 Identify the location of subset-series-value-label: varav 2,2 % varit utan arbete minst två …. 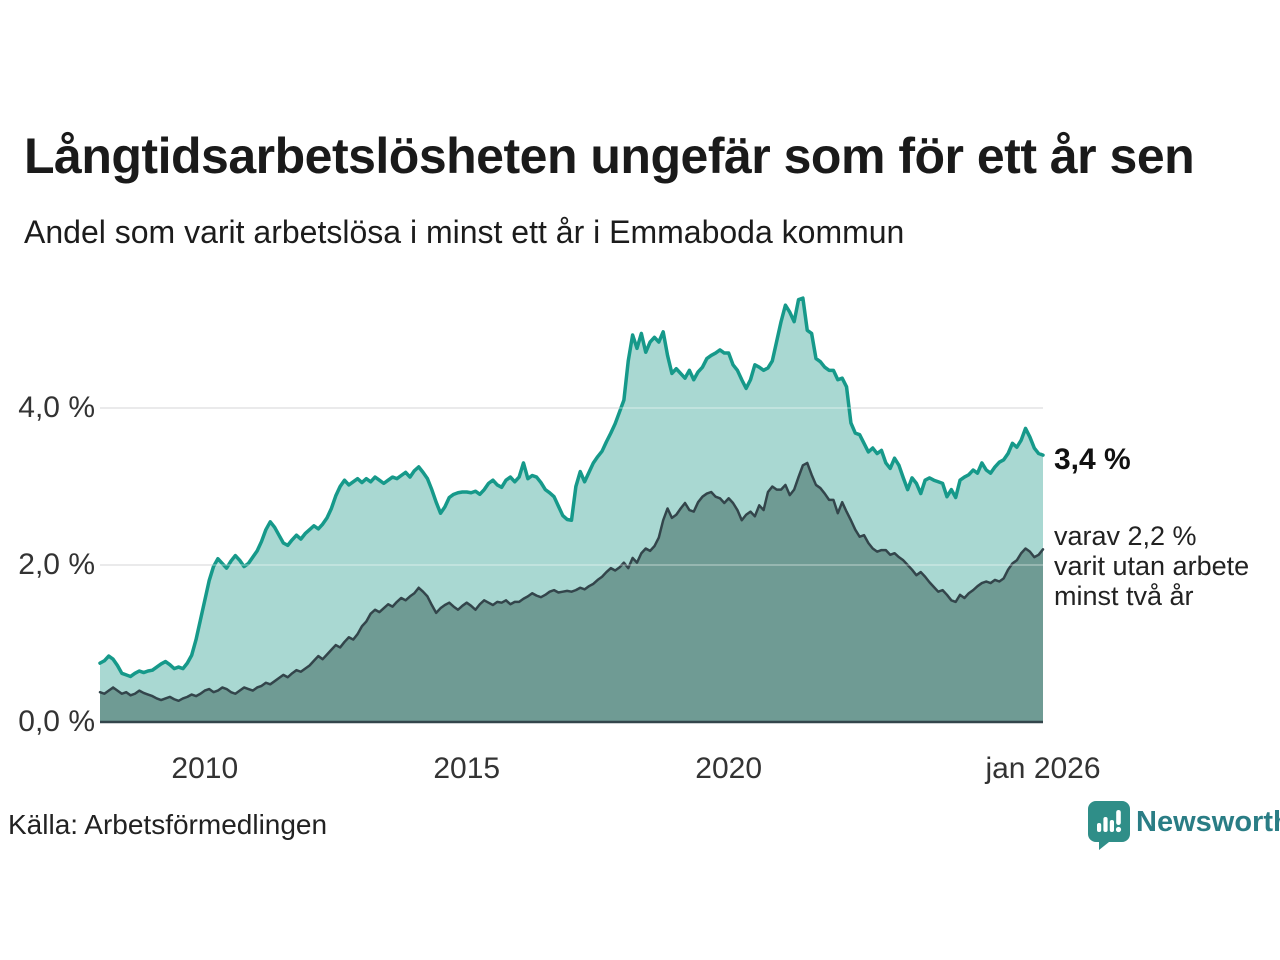
(1151, 566).